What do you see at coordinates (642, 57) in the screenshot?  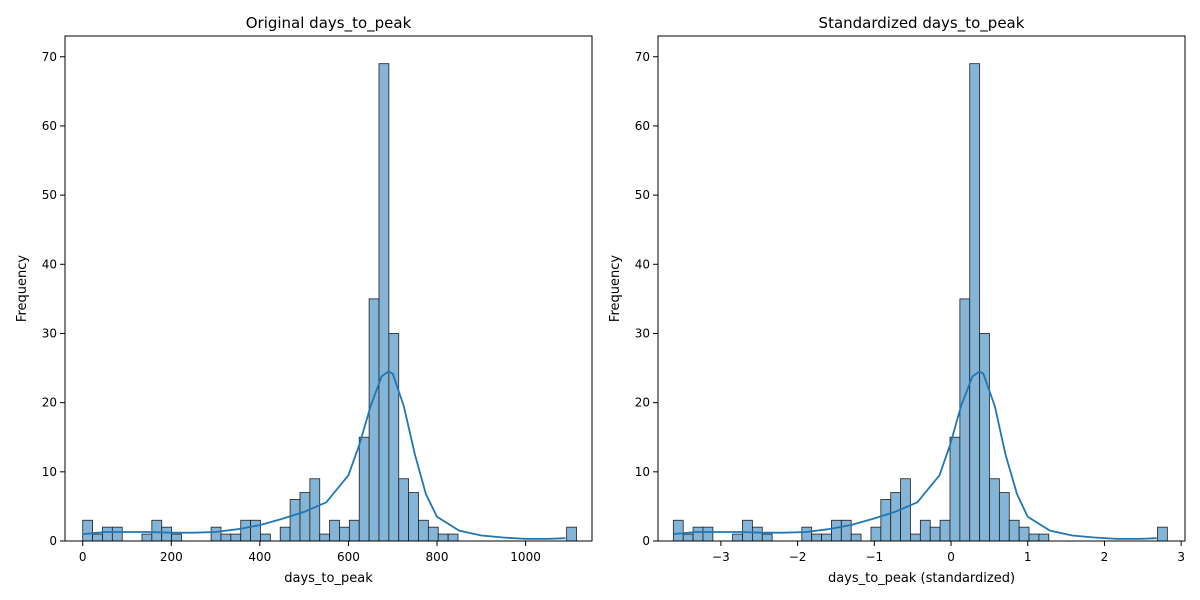 I see `right-y-tick-label: 70` at bounding box center [642, 57].